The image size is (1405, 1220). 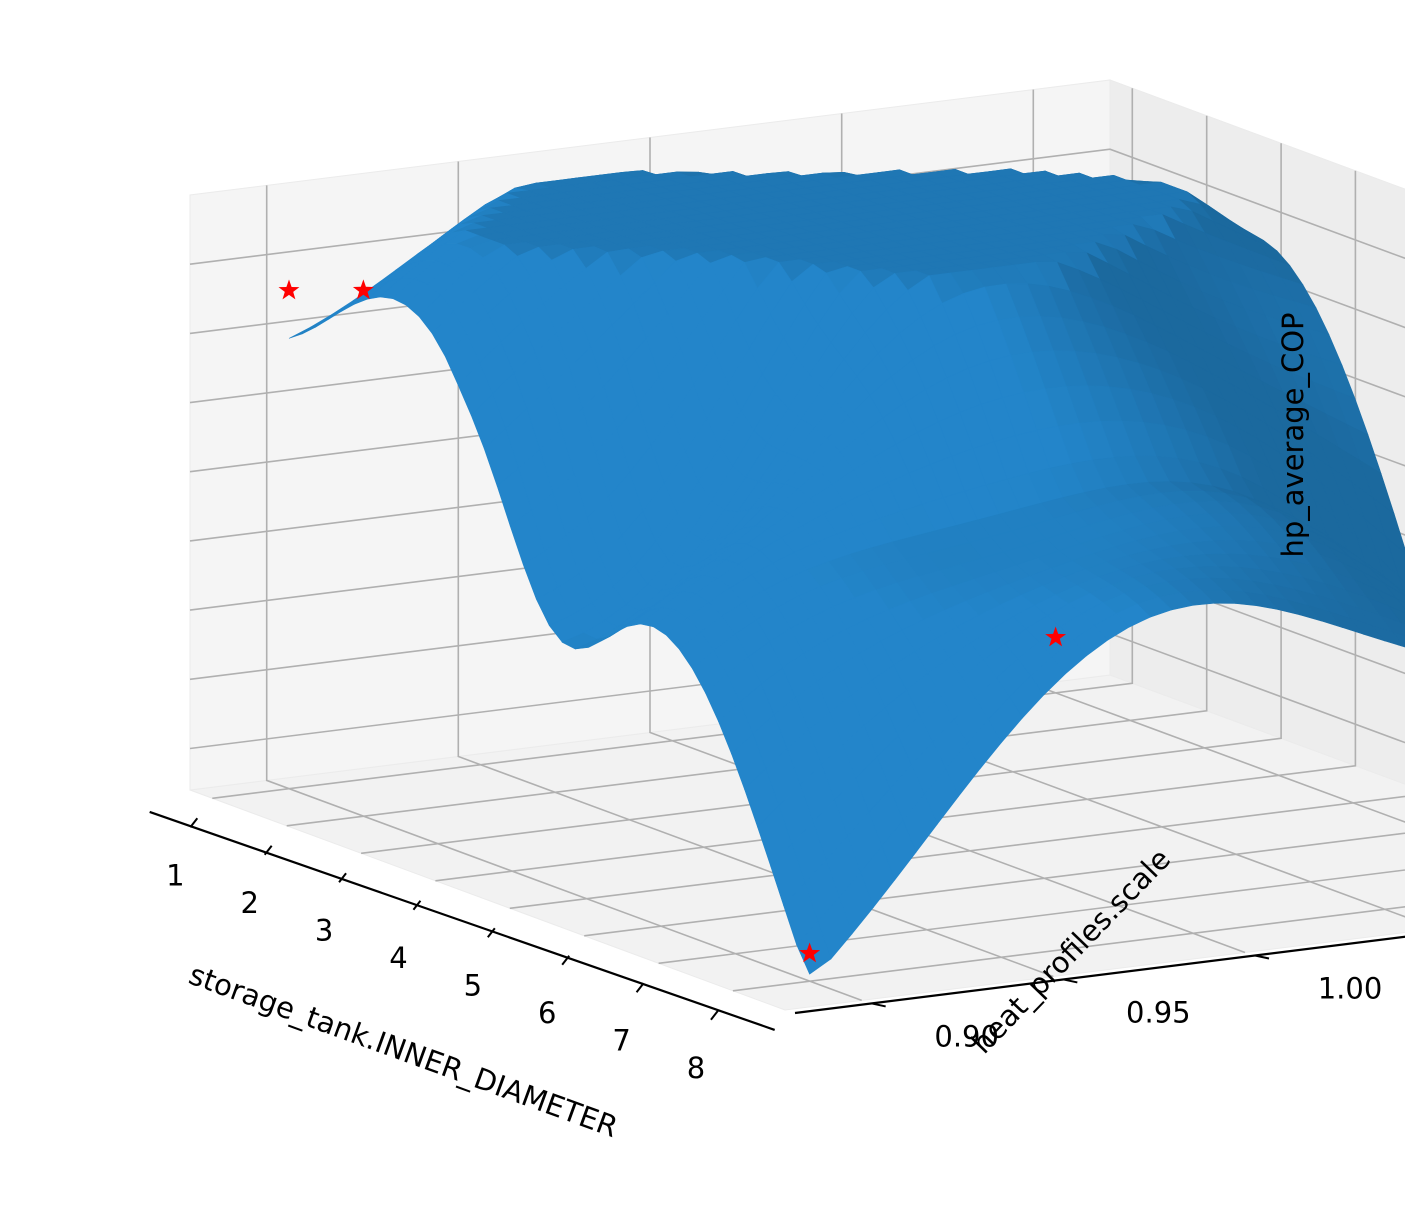 What do you see at coordinates (398, 958) in the screenshot?
I see `x-tick-label: 4` at bounding box center [398, 958].